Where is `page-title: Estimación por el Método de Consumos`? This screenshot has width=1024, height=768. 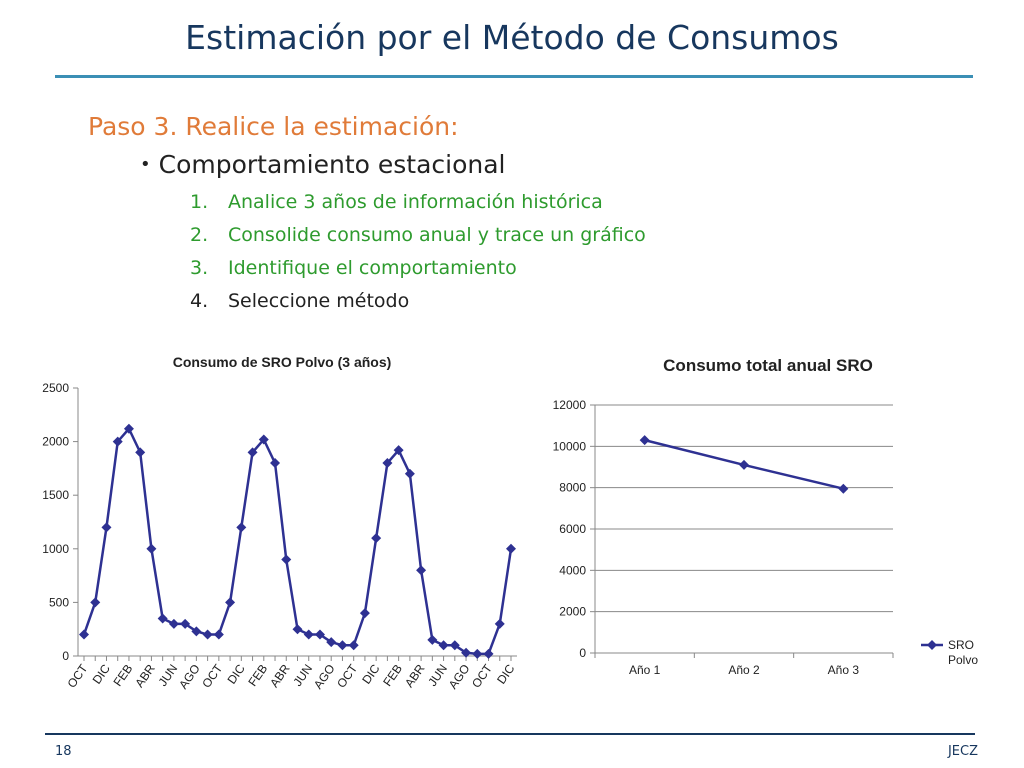 page-title: Estimación por el Método de Consumos is located at coordinates (512, 37).